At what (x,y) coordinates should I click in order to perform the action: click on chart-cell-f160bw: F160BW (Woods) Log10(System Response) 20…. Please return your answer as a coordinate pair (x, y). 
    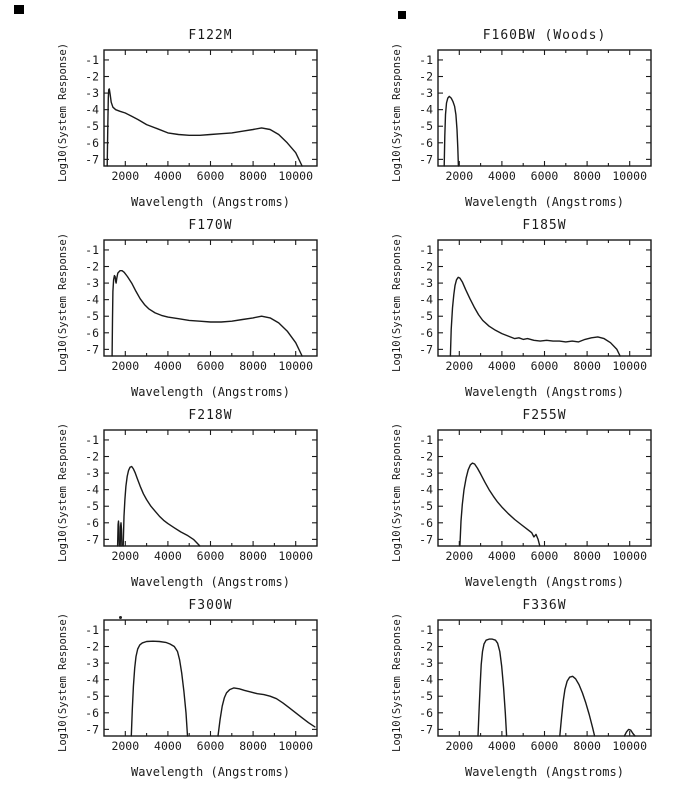
    Looking at the image, I should click on (522, 120).